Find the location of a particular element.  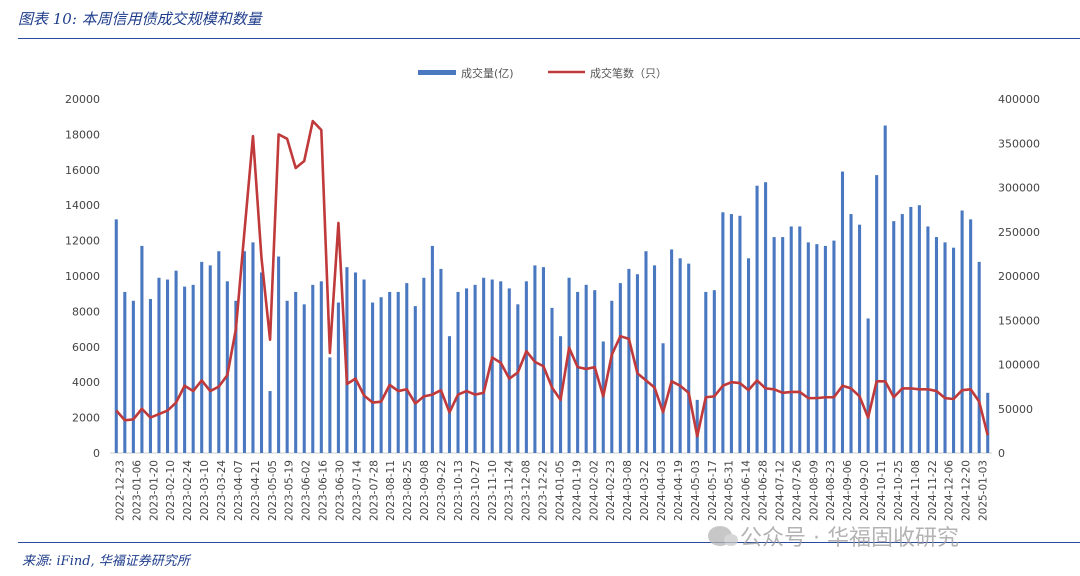

x-tick-label: 2024-12-06 is located at coordinates (950, 490).